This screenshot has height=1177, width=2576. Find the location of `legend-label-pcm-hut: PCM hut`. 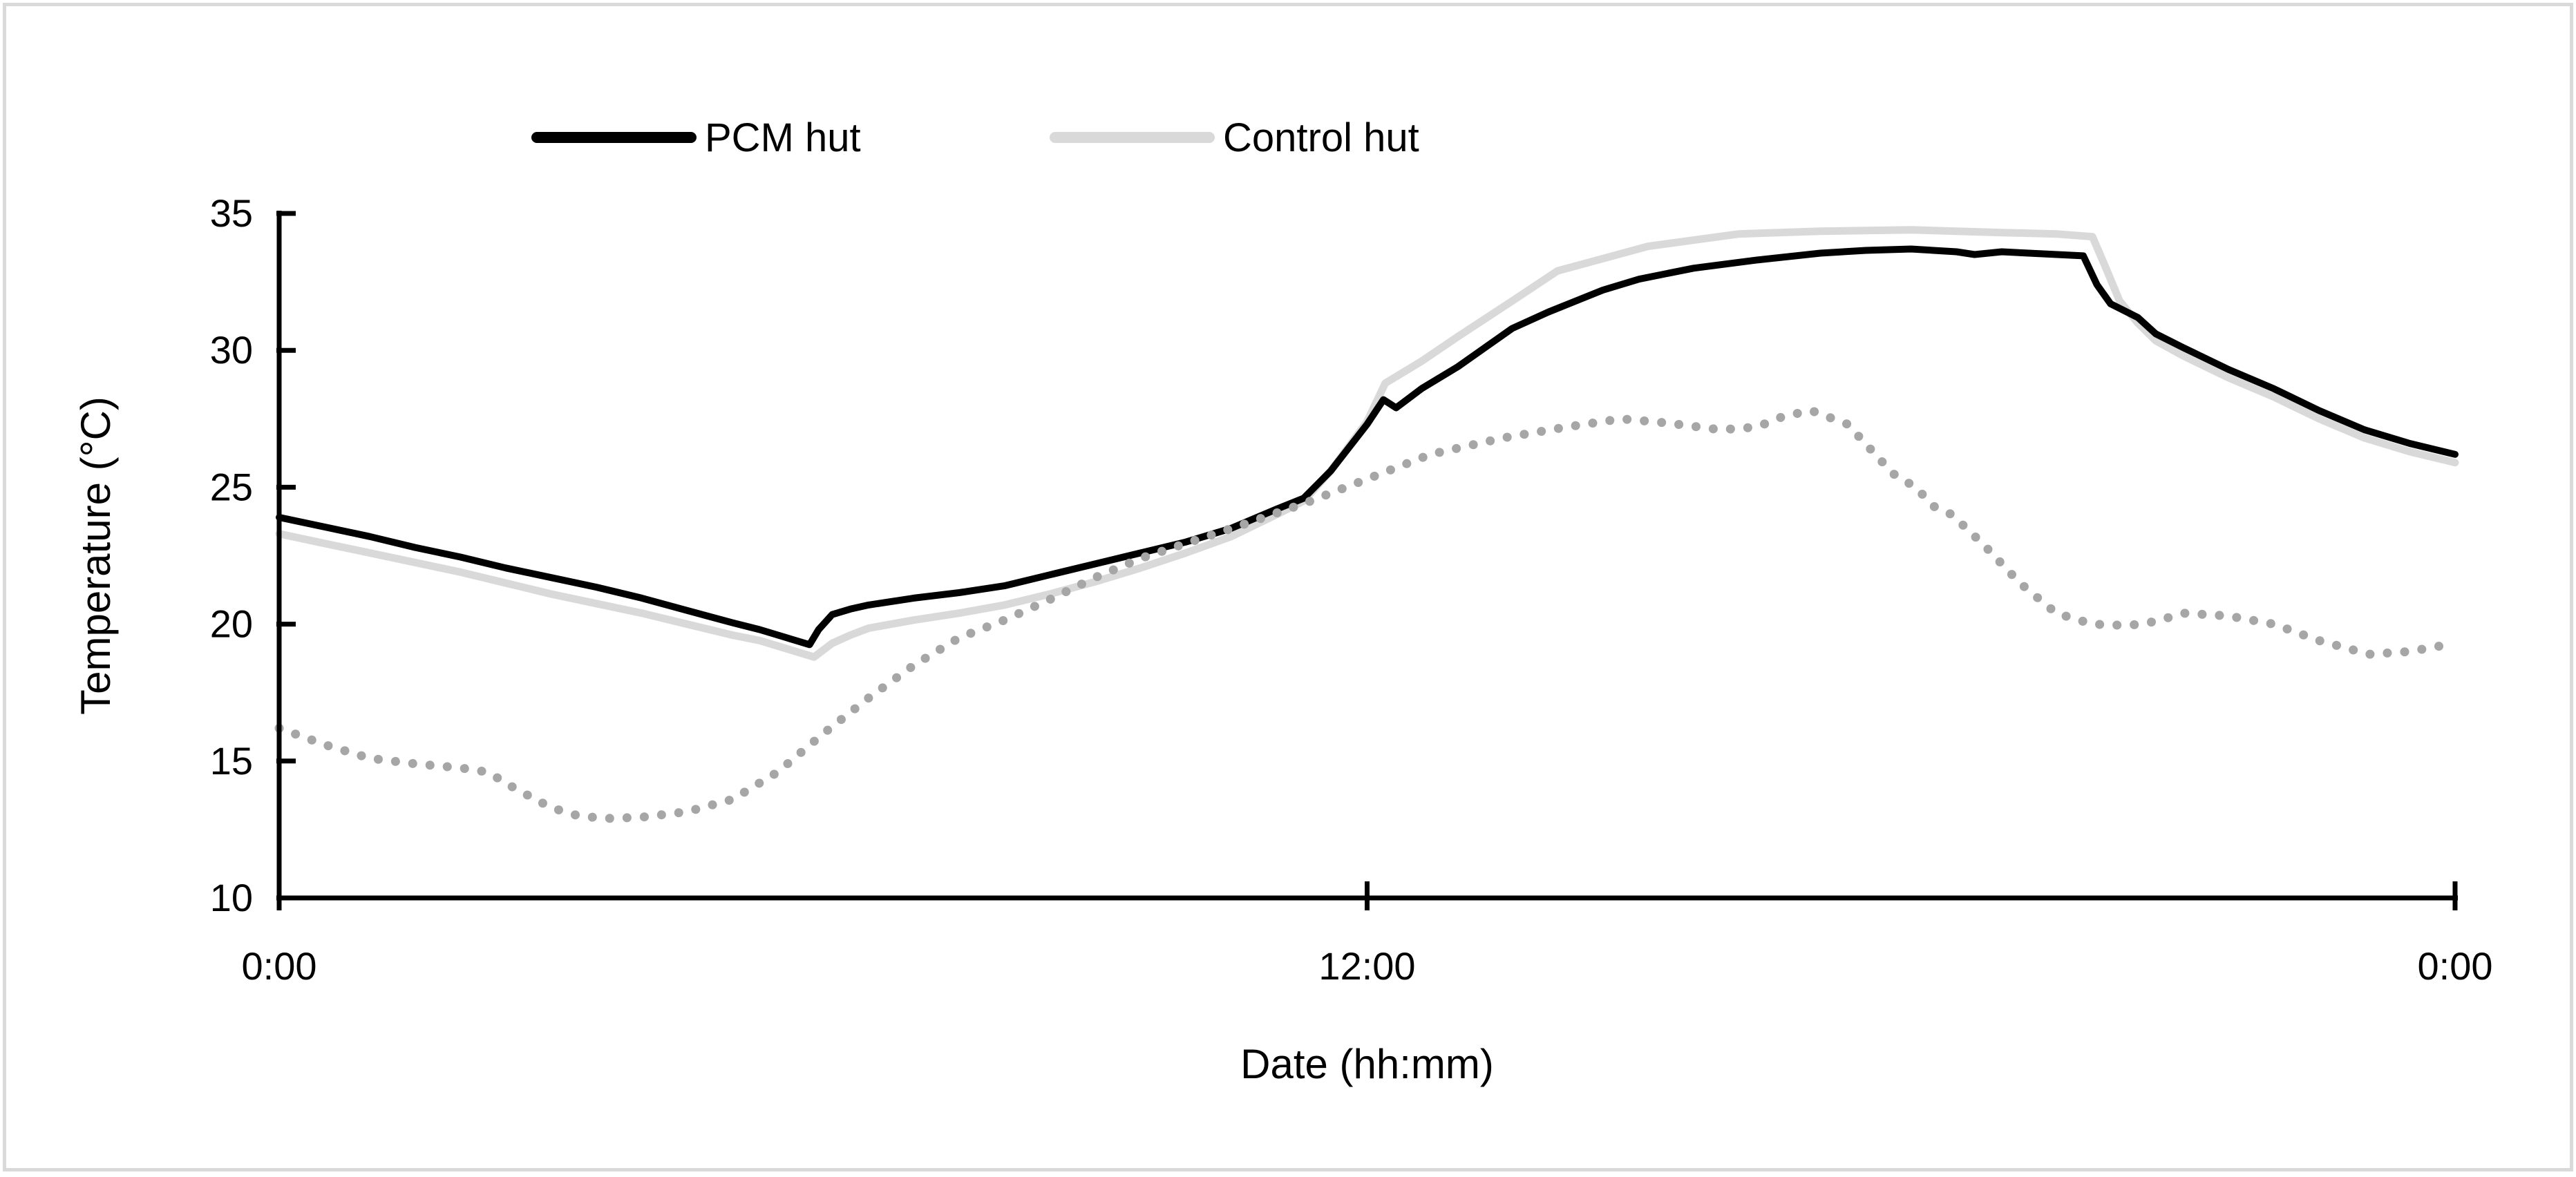

legend-label-pcm-hut: PCM hut is located at coordinates (783, 137).